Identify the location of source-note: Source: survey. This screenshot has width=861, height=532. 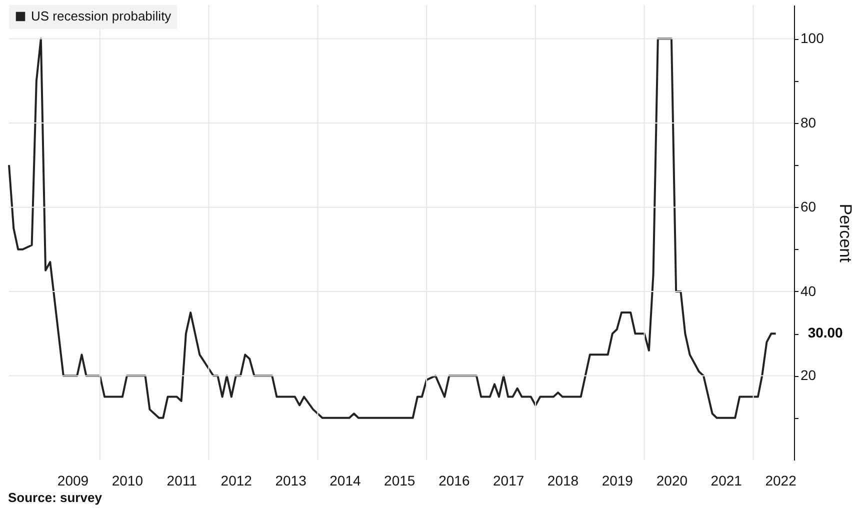
(55, 497).